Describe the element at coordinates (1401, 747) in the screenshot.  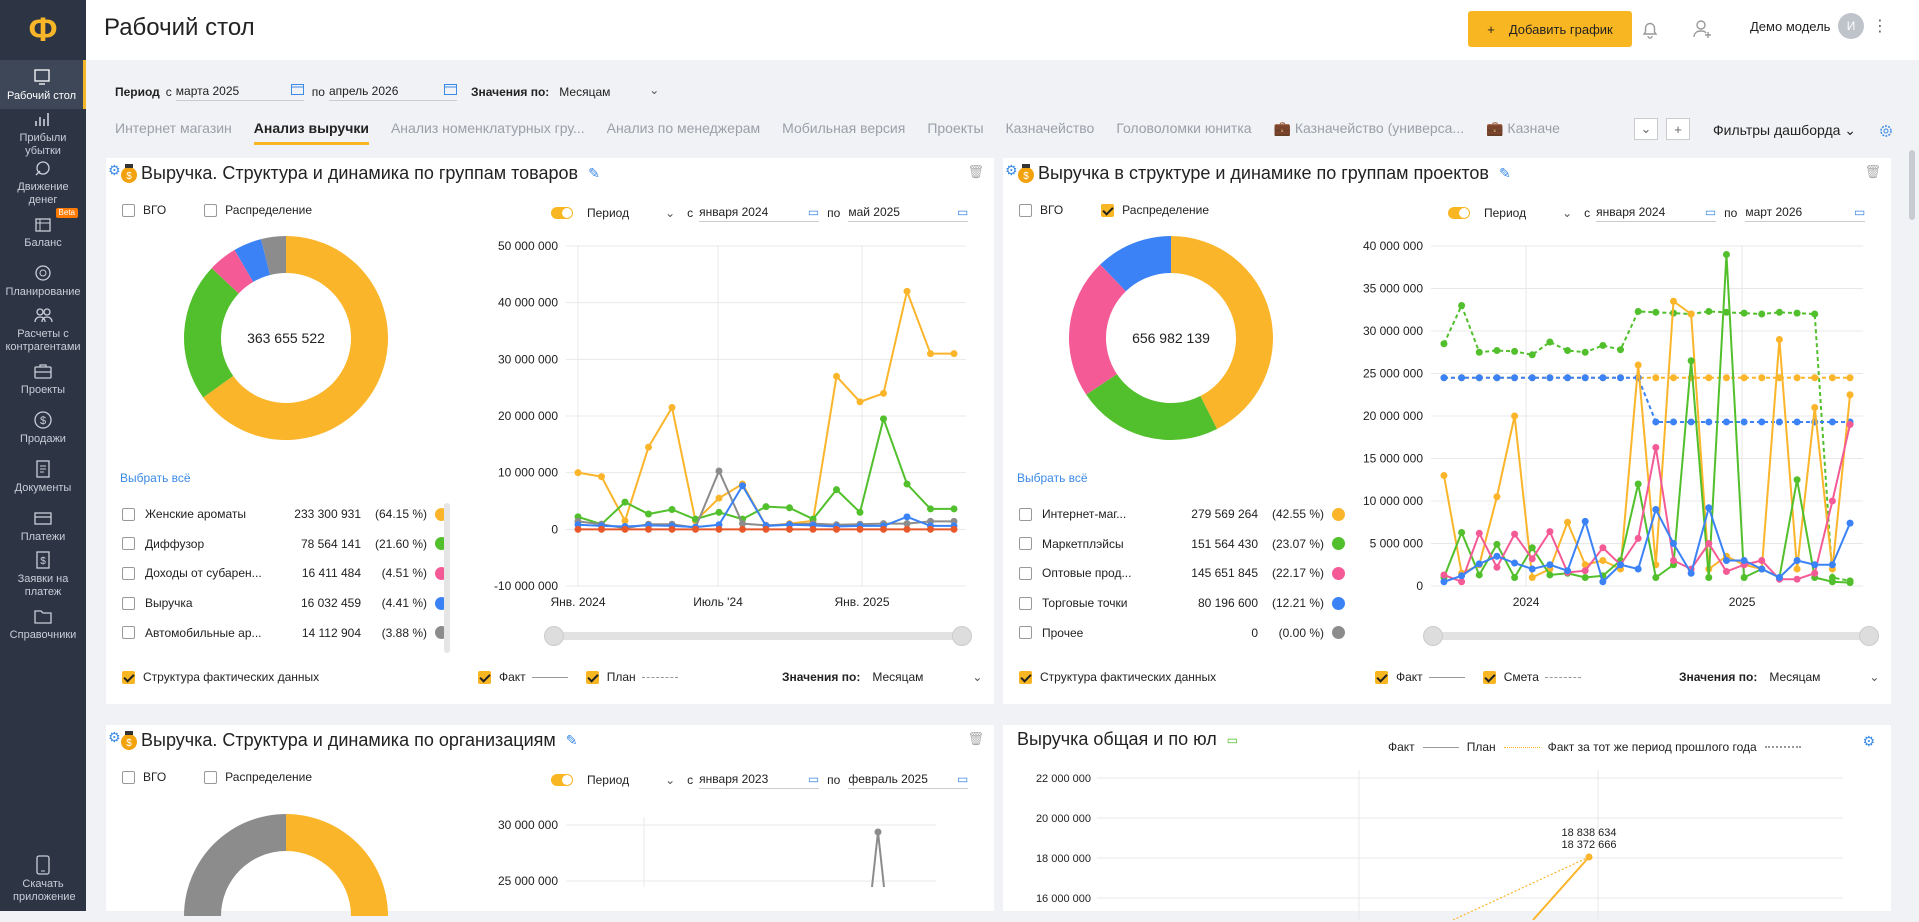
I see `legend-fact: Факт` at that location.